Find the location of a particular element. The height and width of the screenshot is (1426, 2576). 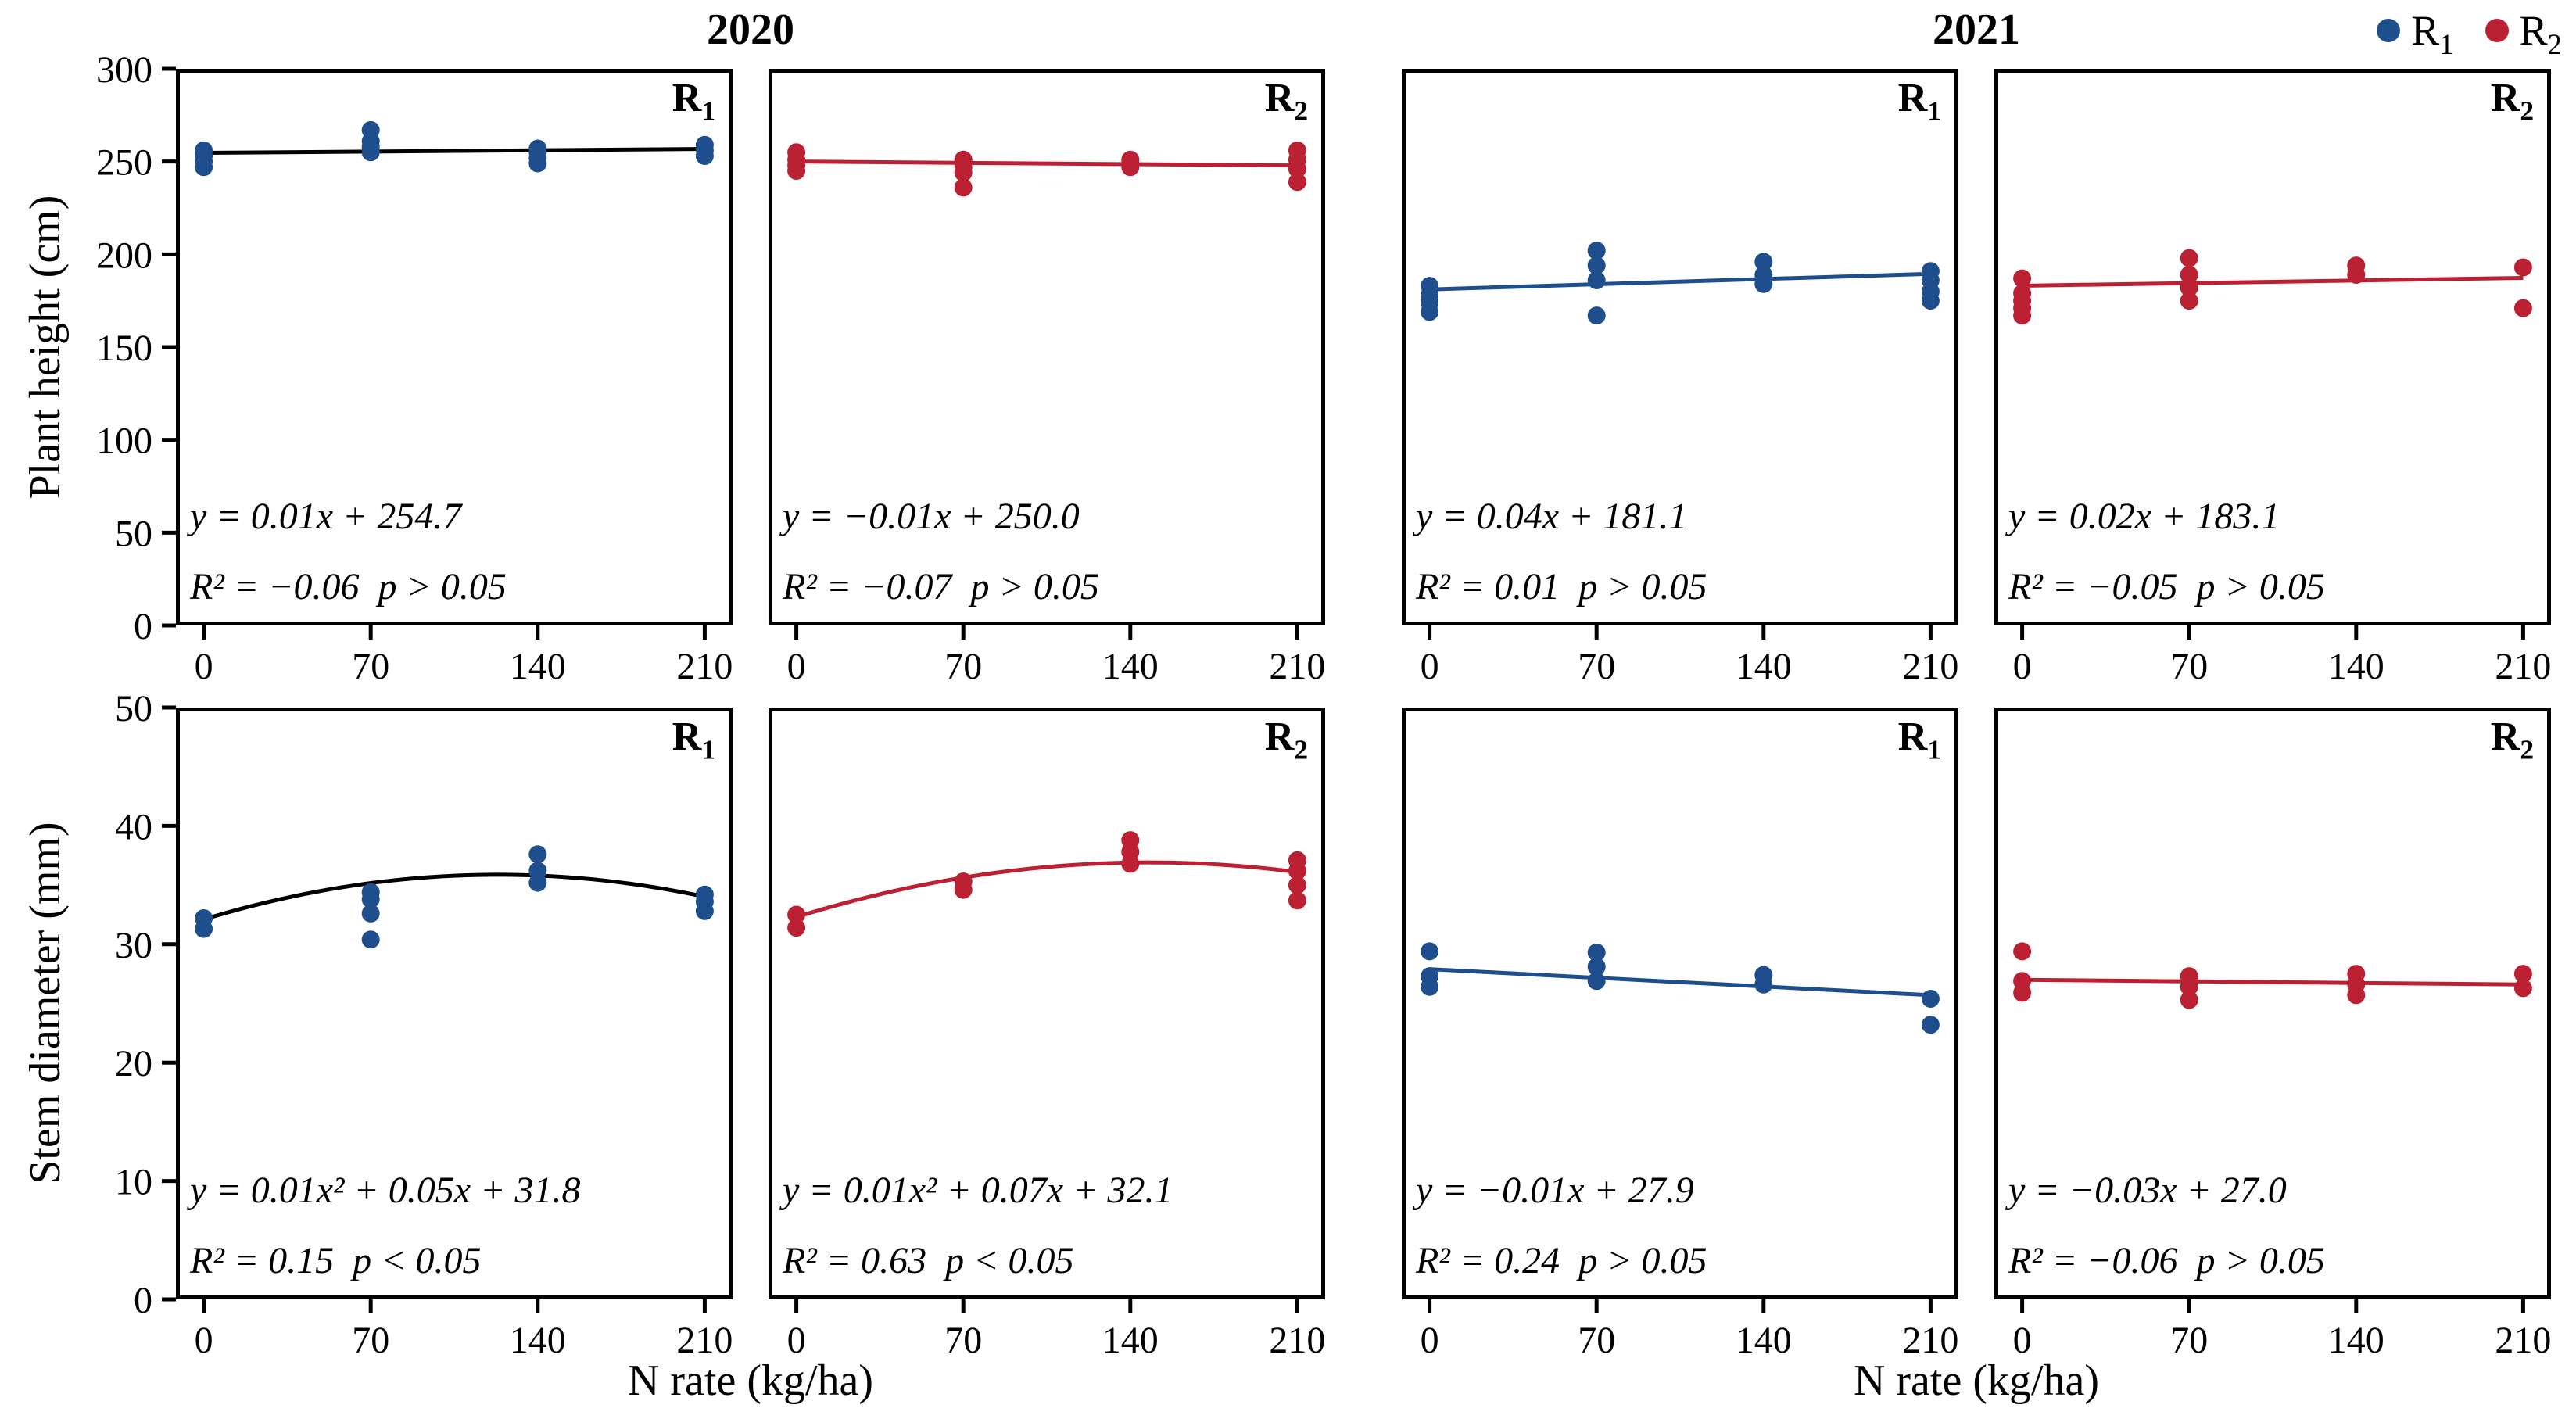

legend-item-r2: R2 is located at coordinates (2523, 33).